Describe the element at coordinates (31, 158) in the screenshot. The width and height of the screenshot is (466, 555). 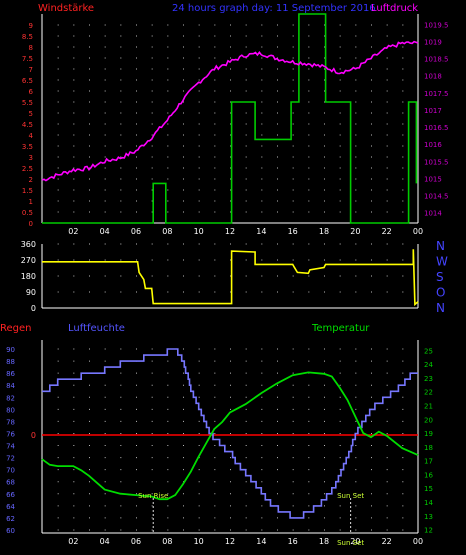
I see `top-left-tick-label: 3` at that location.